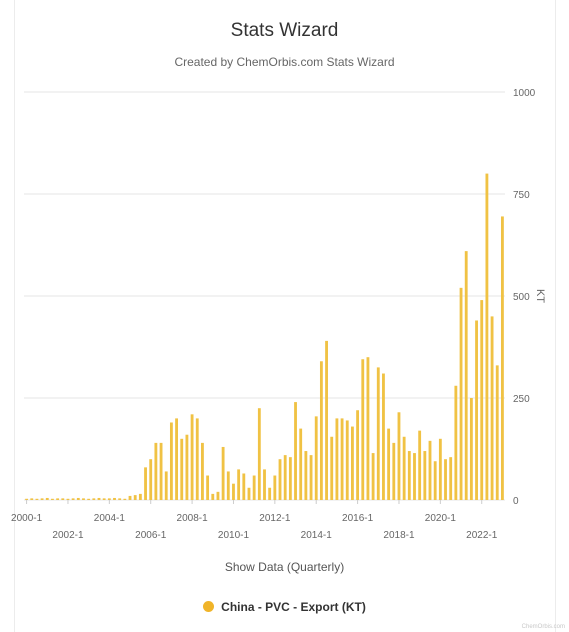  I want to click on x-tick-label: 2008-1, so click(193, 518).